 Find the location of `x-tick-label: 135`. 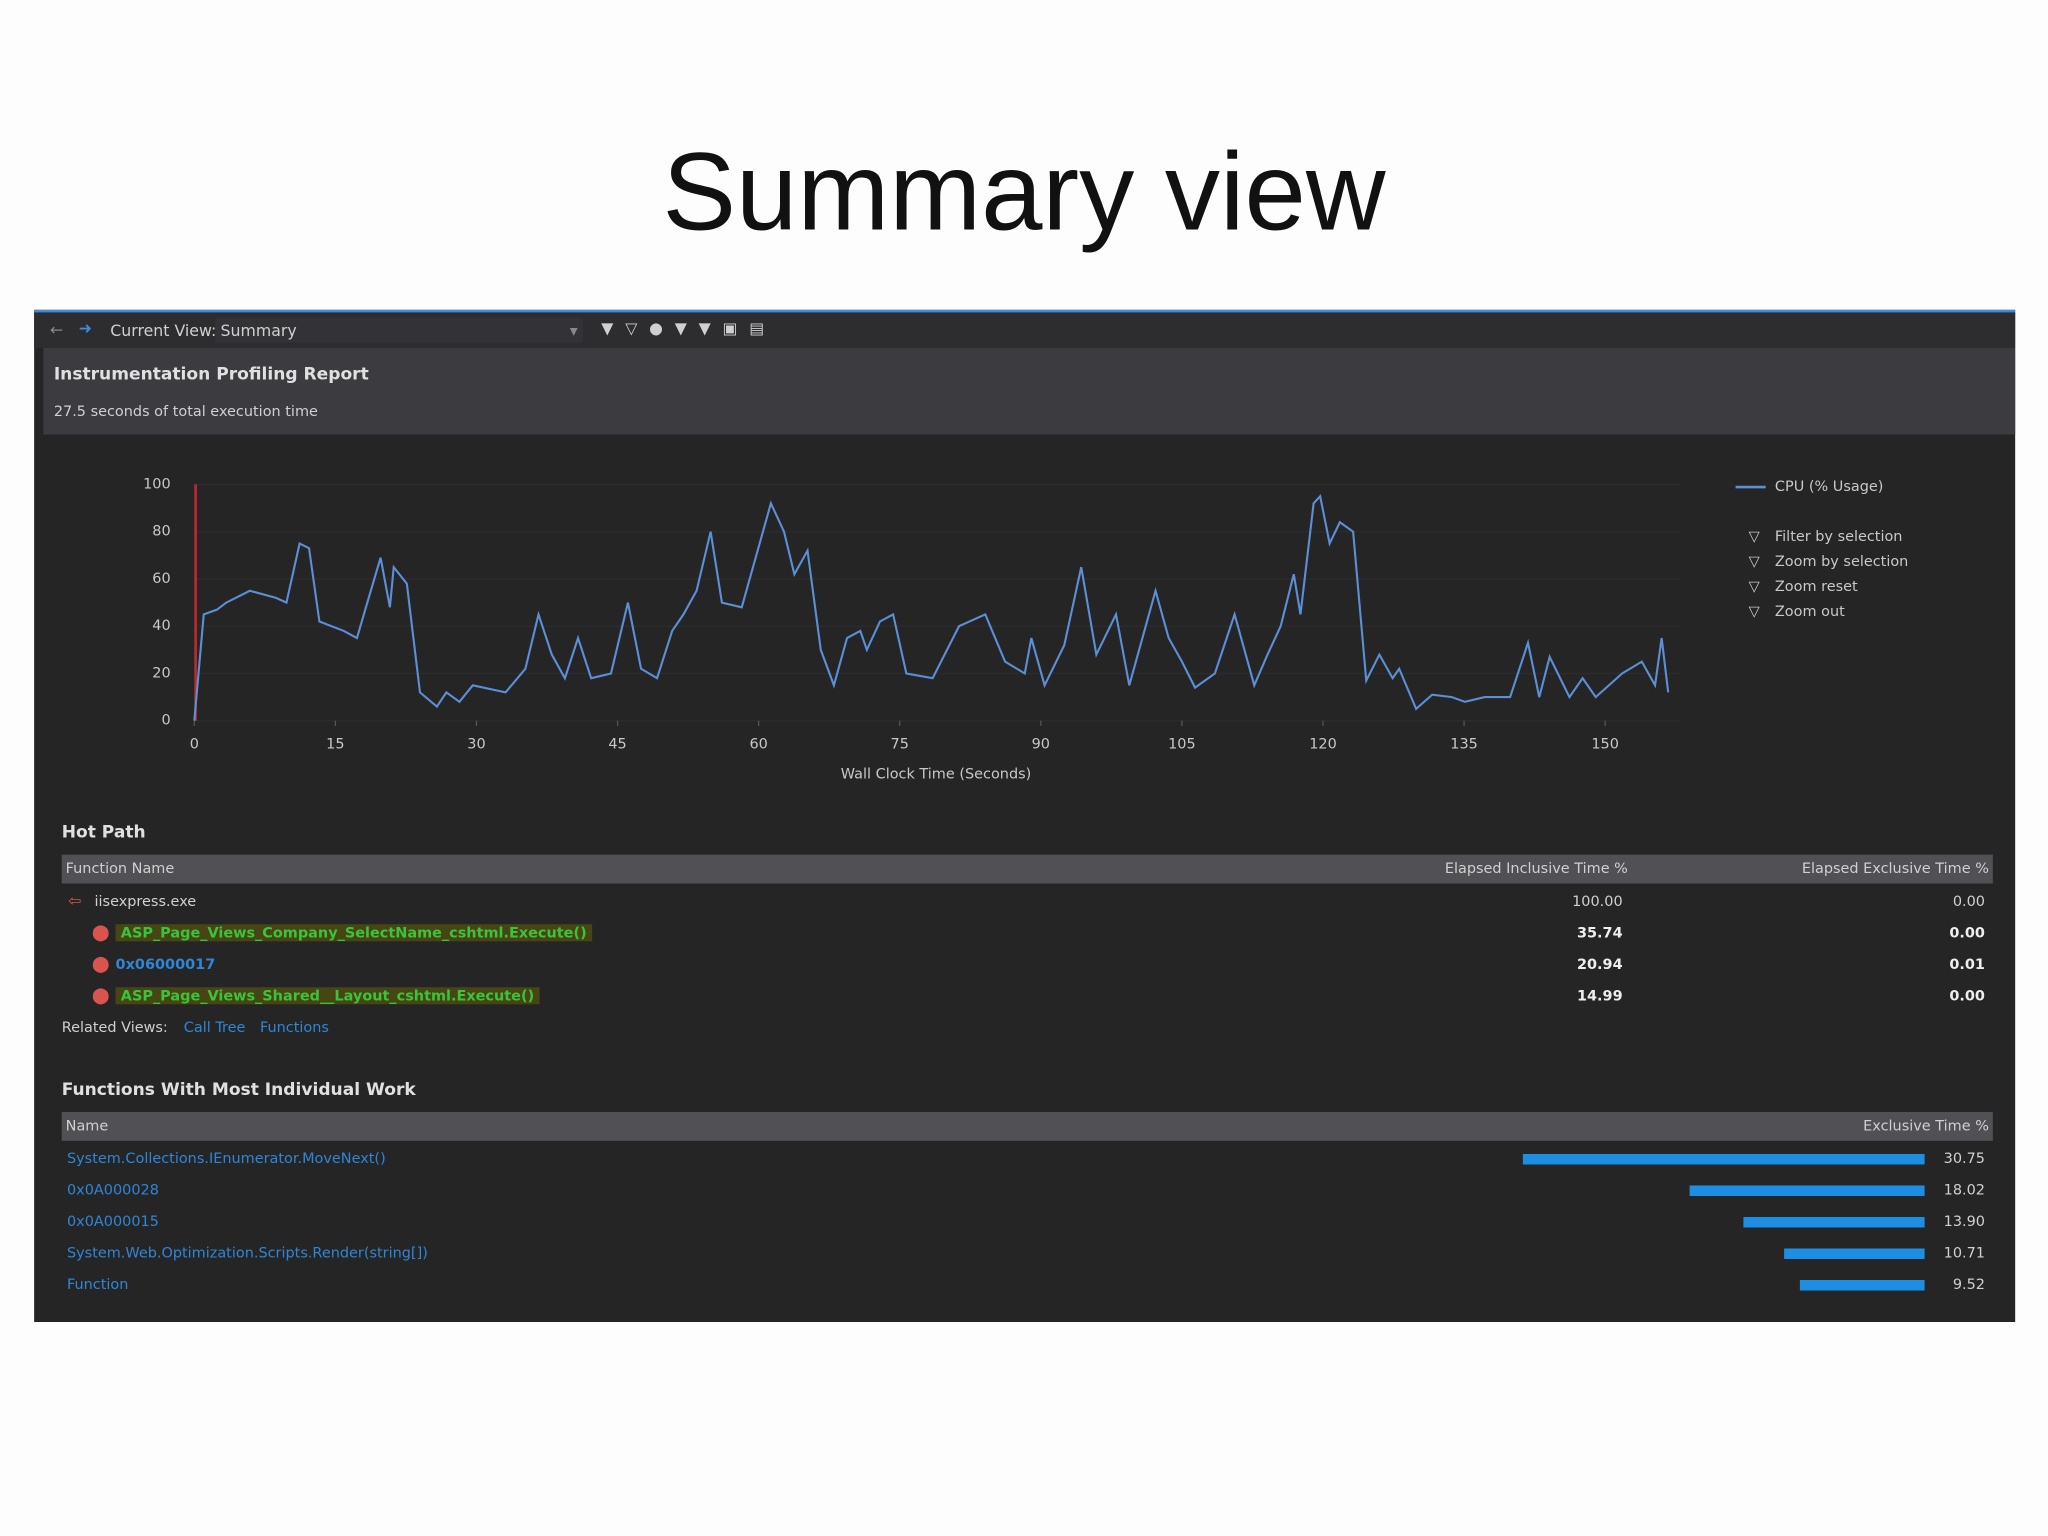

x-tick-label: 135 is located at coordinates (1464, 744).